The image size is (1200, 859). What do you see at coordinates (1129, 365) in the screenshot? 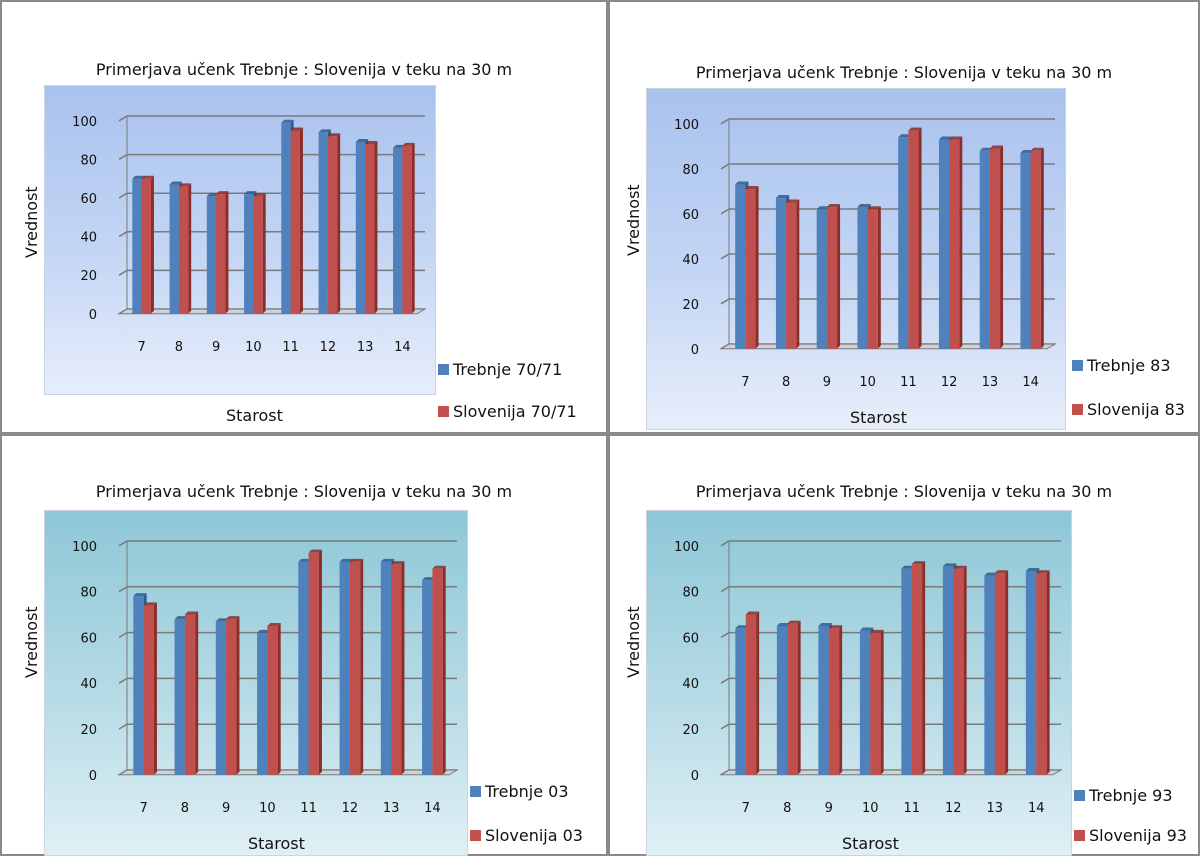
I see `legend-label: Trebnje 83` at bounding box center [1129, 365].